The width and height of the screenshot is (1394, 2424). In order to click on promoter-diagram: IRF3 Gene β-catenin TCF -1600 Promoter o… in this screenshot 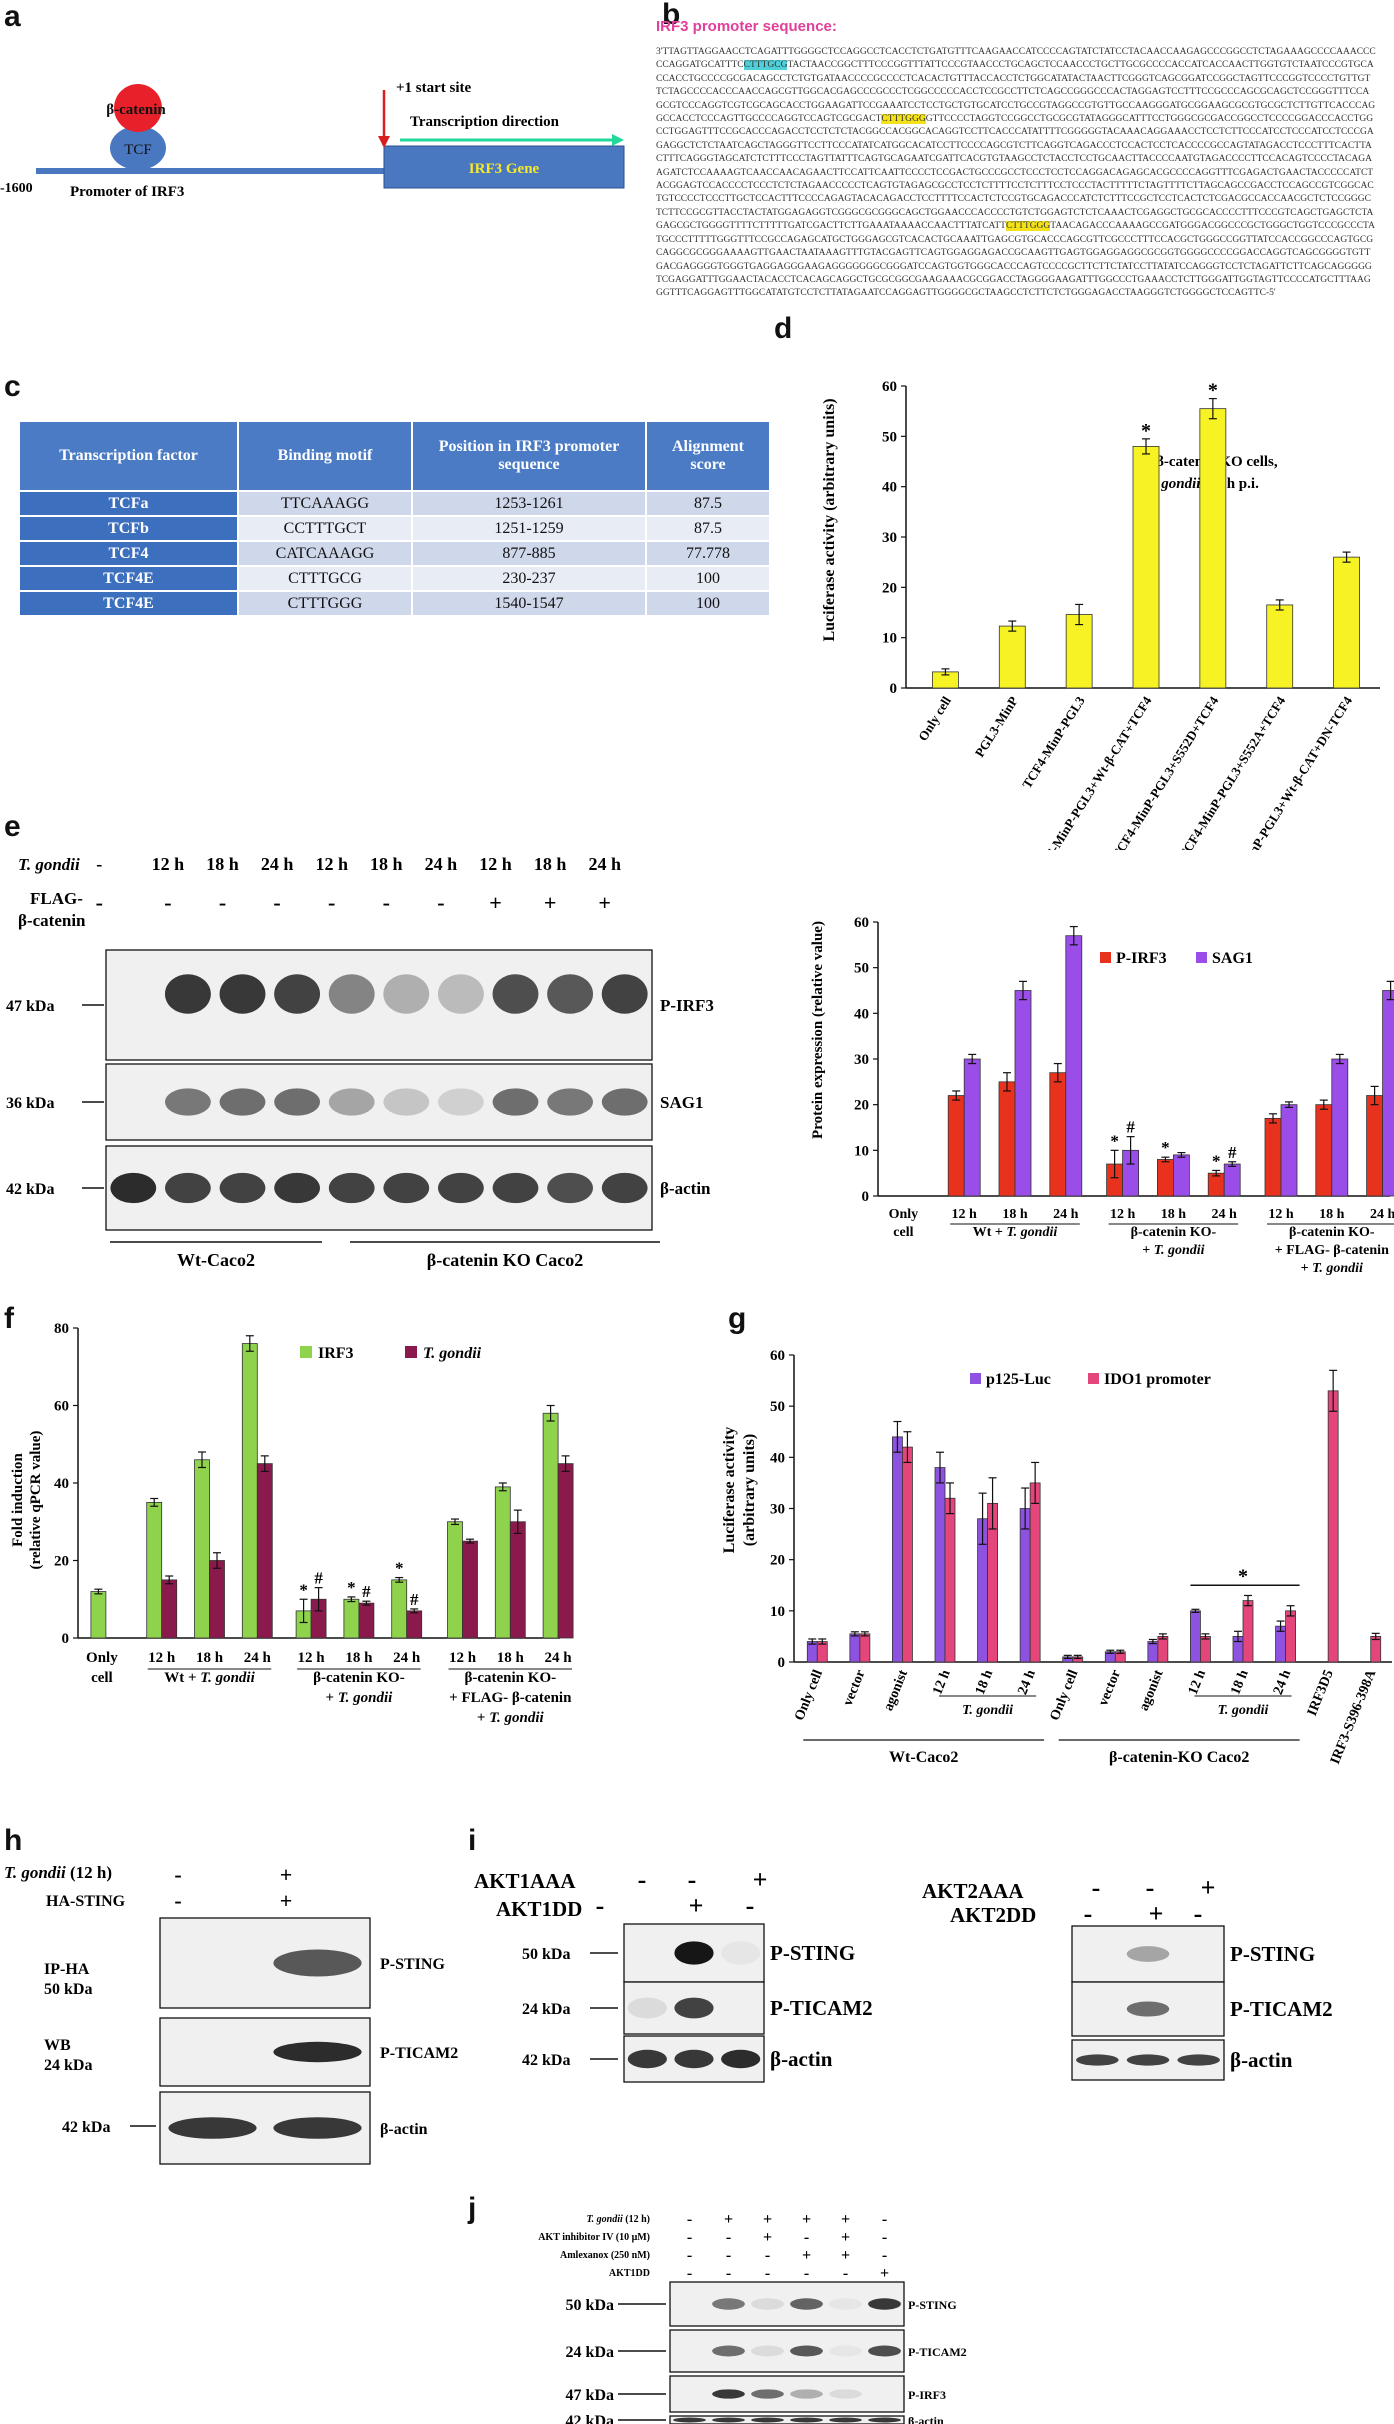, I will do `click(312, 140)`.